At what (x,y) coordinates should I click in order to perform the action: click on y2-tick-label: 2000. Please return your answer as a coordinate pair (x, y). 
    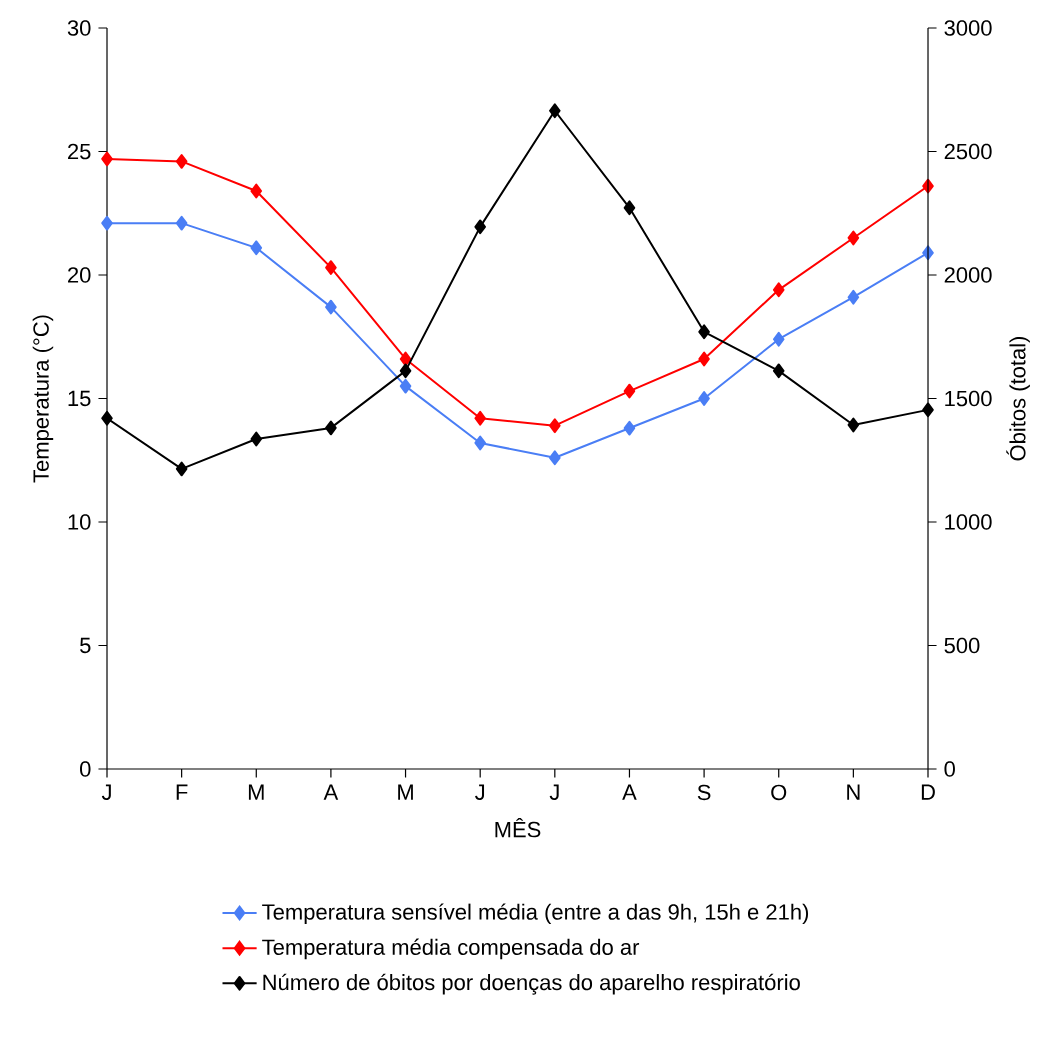
    Looking at the image, I should click on (968, 275).